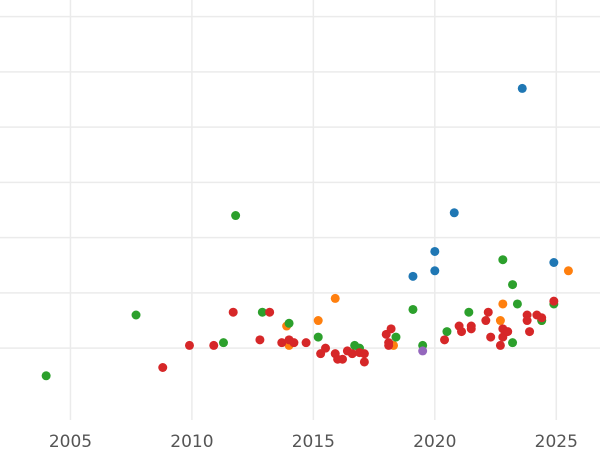 The height and width of the screenshot is (450, 600). What do you see at coordinates (191, 441) in the screenshot?
I see `x-tick-label: 2010` at bounding box center [191, 441].